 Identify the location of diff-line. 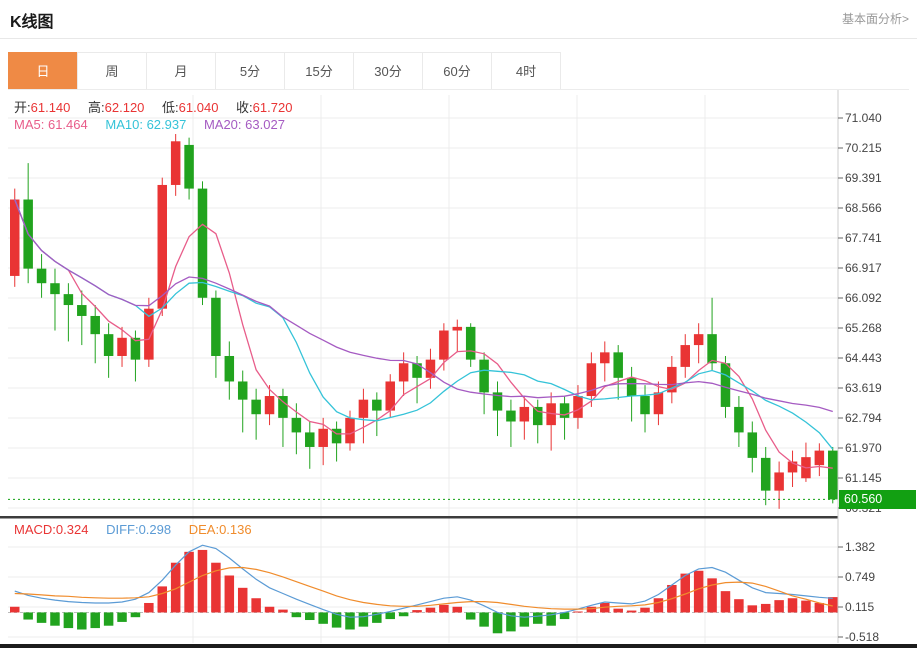
(423, 581).